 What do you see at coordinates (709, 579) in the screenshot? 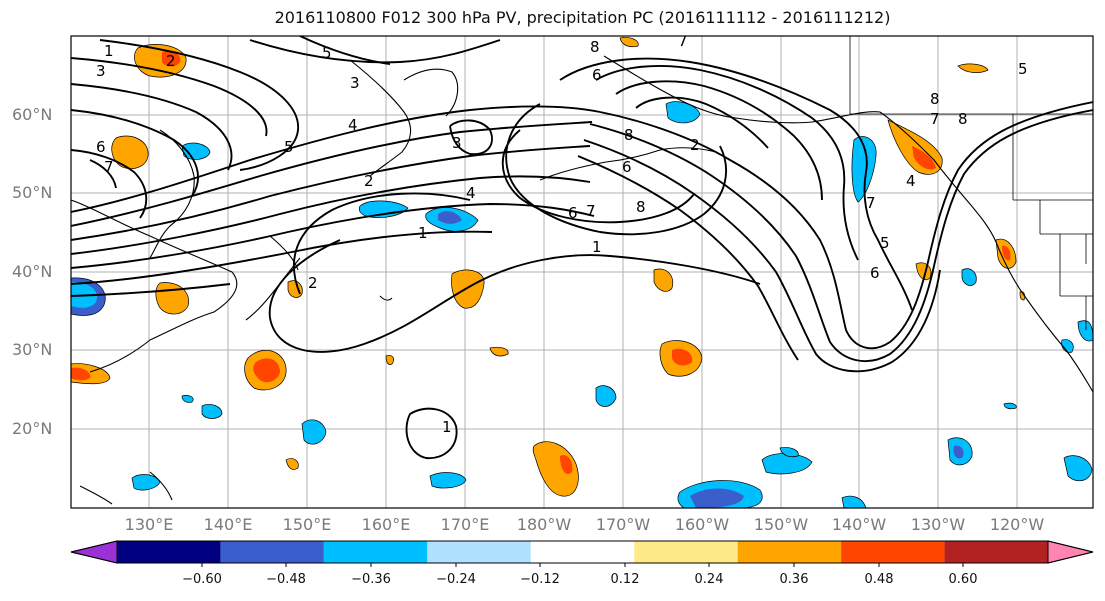
I see `colorbar-tick-label: 0.24` at bounding box center [709, 579].